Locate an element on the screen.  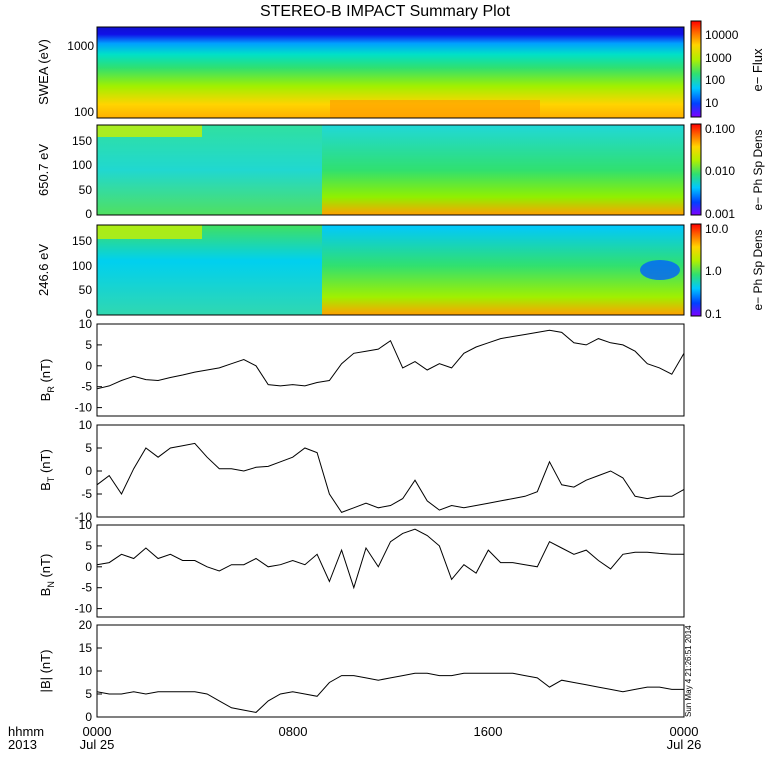
swea-cbar-label: e− Flux is located at coordinates (757, 69).